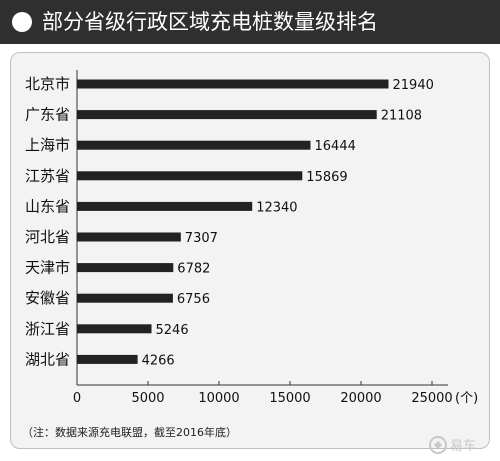  I want to click on bullet-icon, so click(22, 22).